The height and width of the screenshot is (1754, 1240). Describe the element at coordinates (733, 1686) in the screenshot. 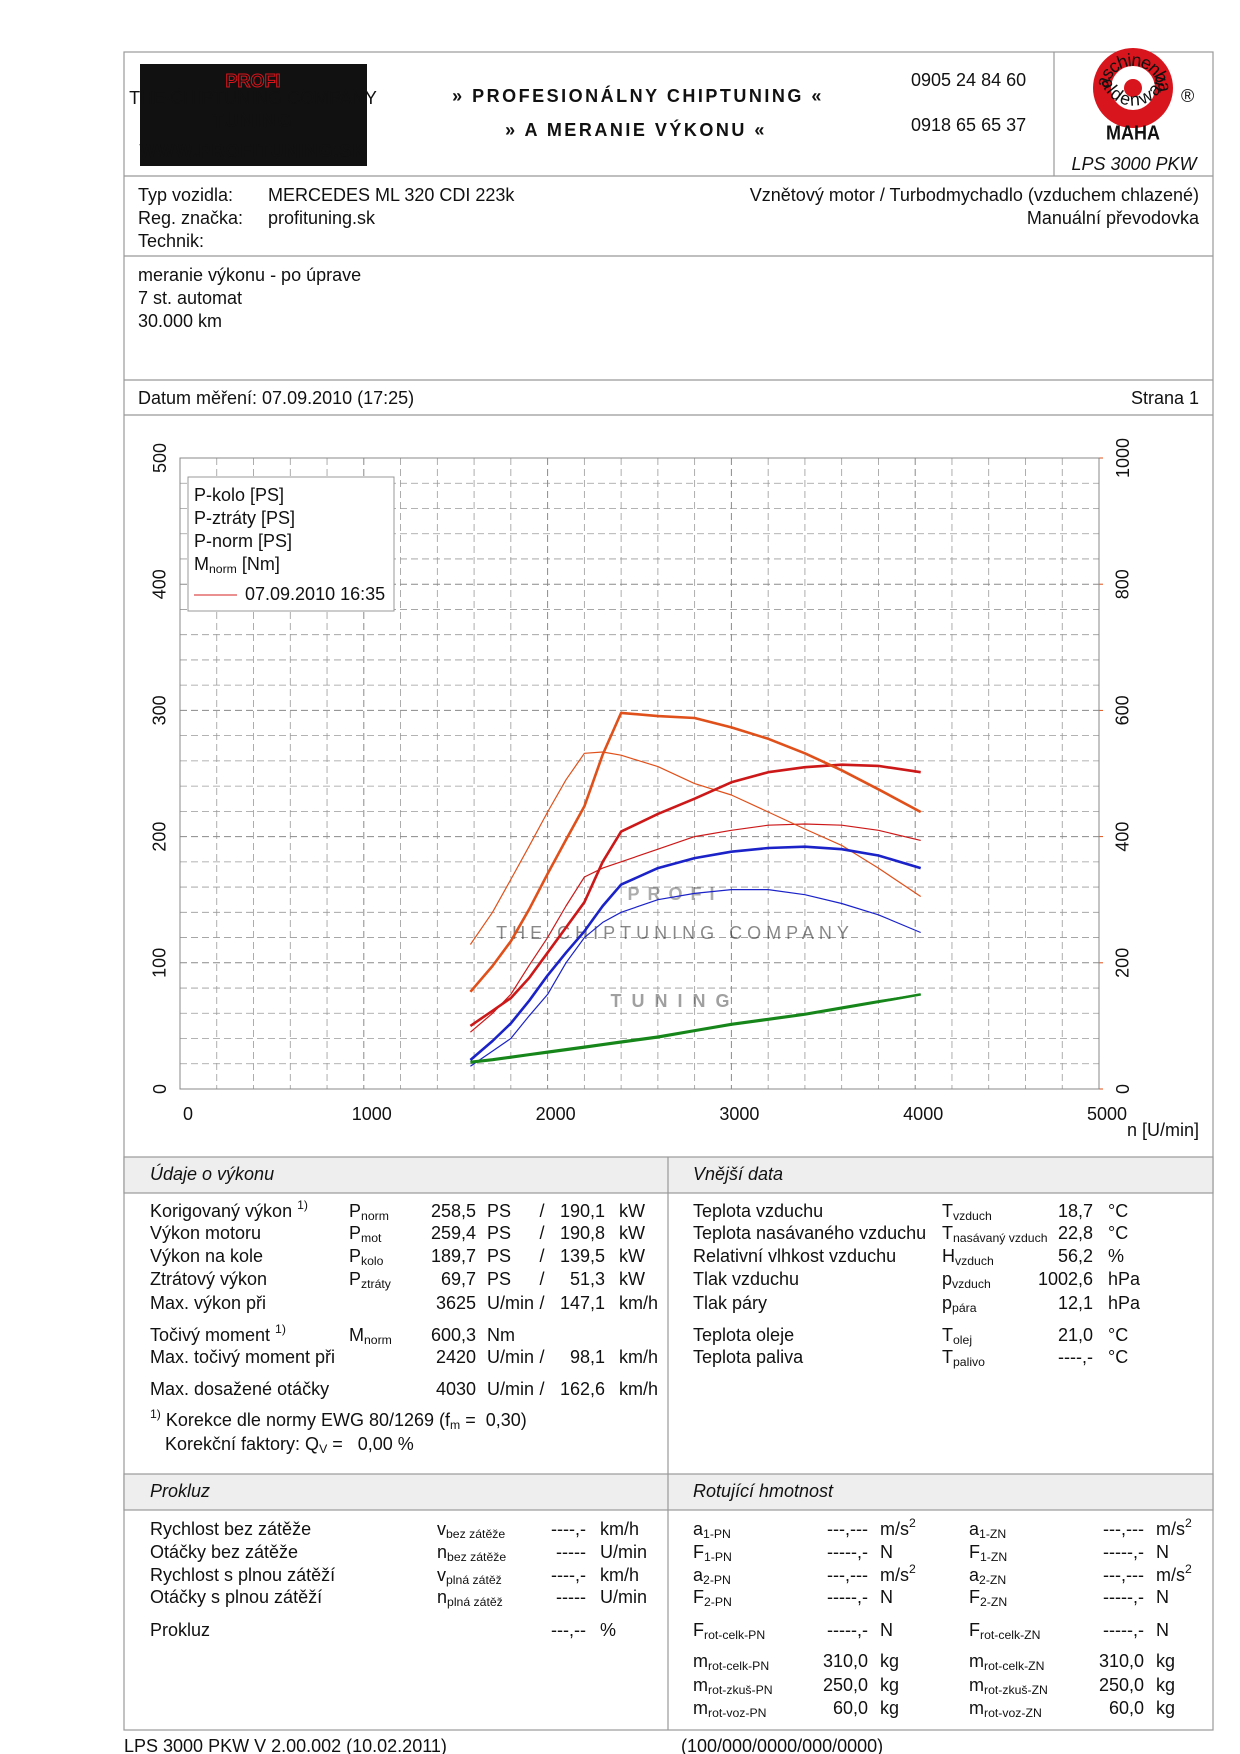

I see `cell-symbol: mrot-zkuš-PN` at that location.